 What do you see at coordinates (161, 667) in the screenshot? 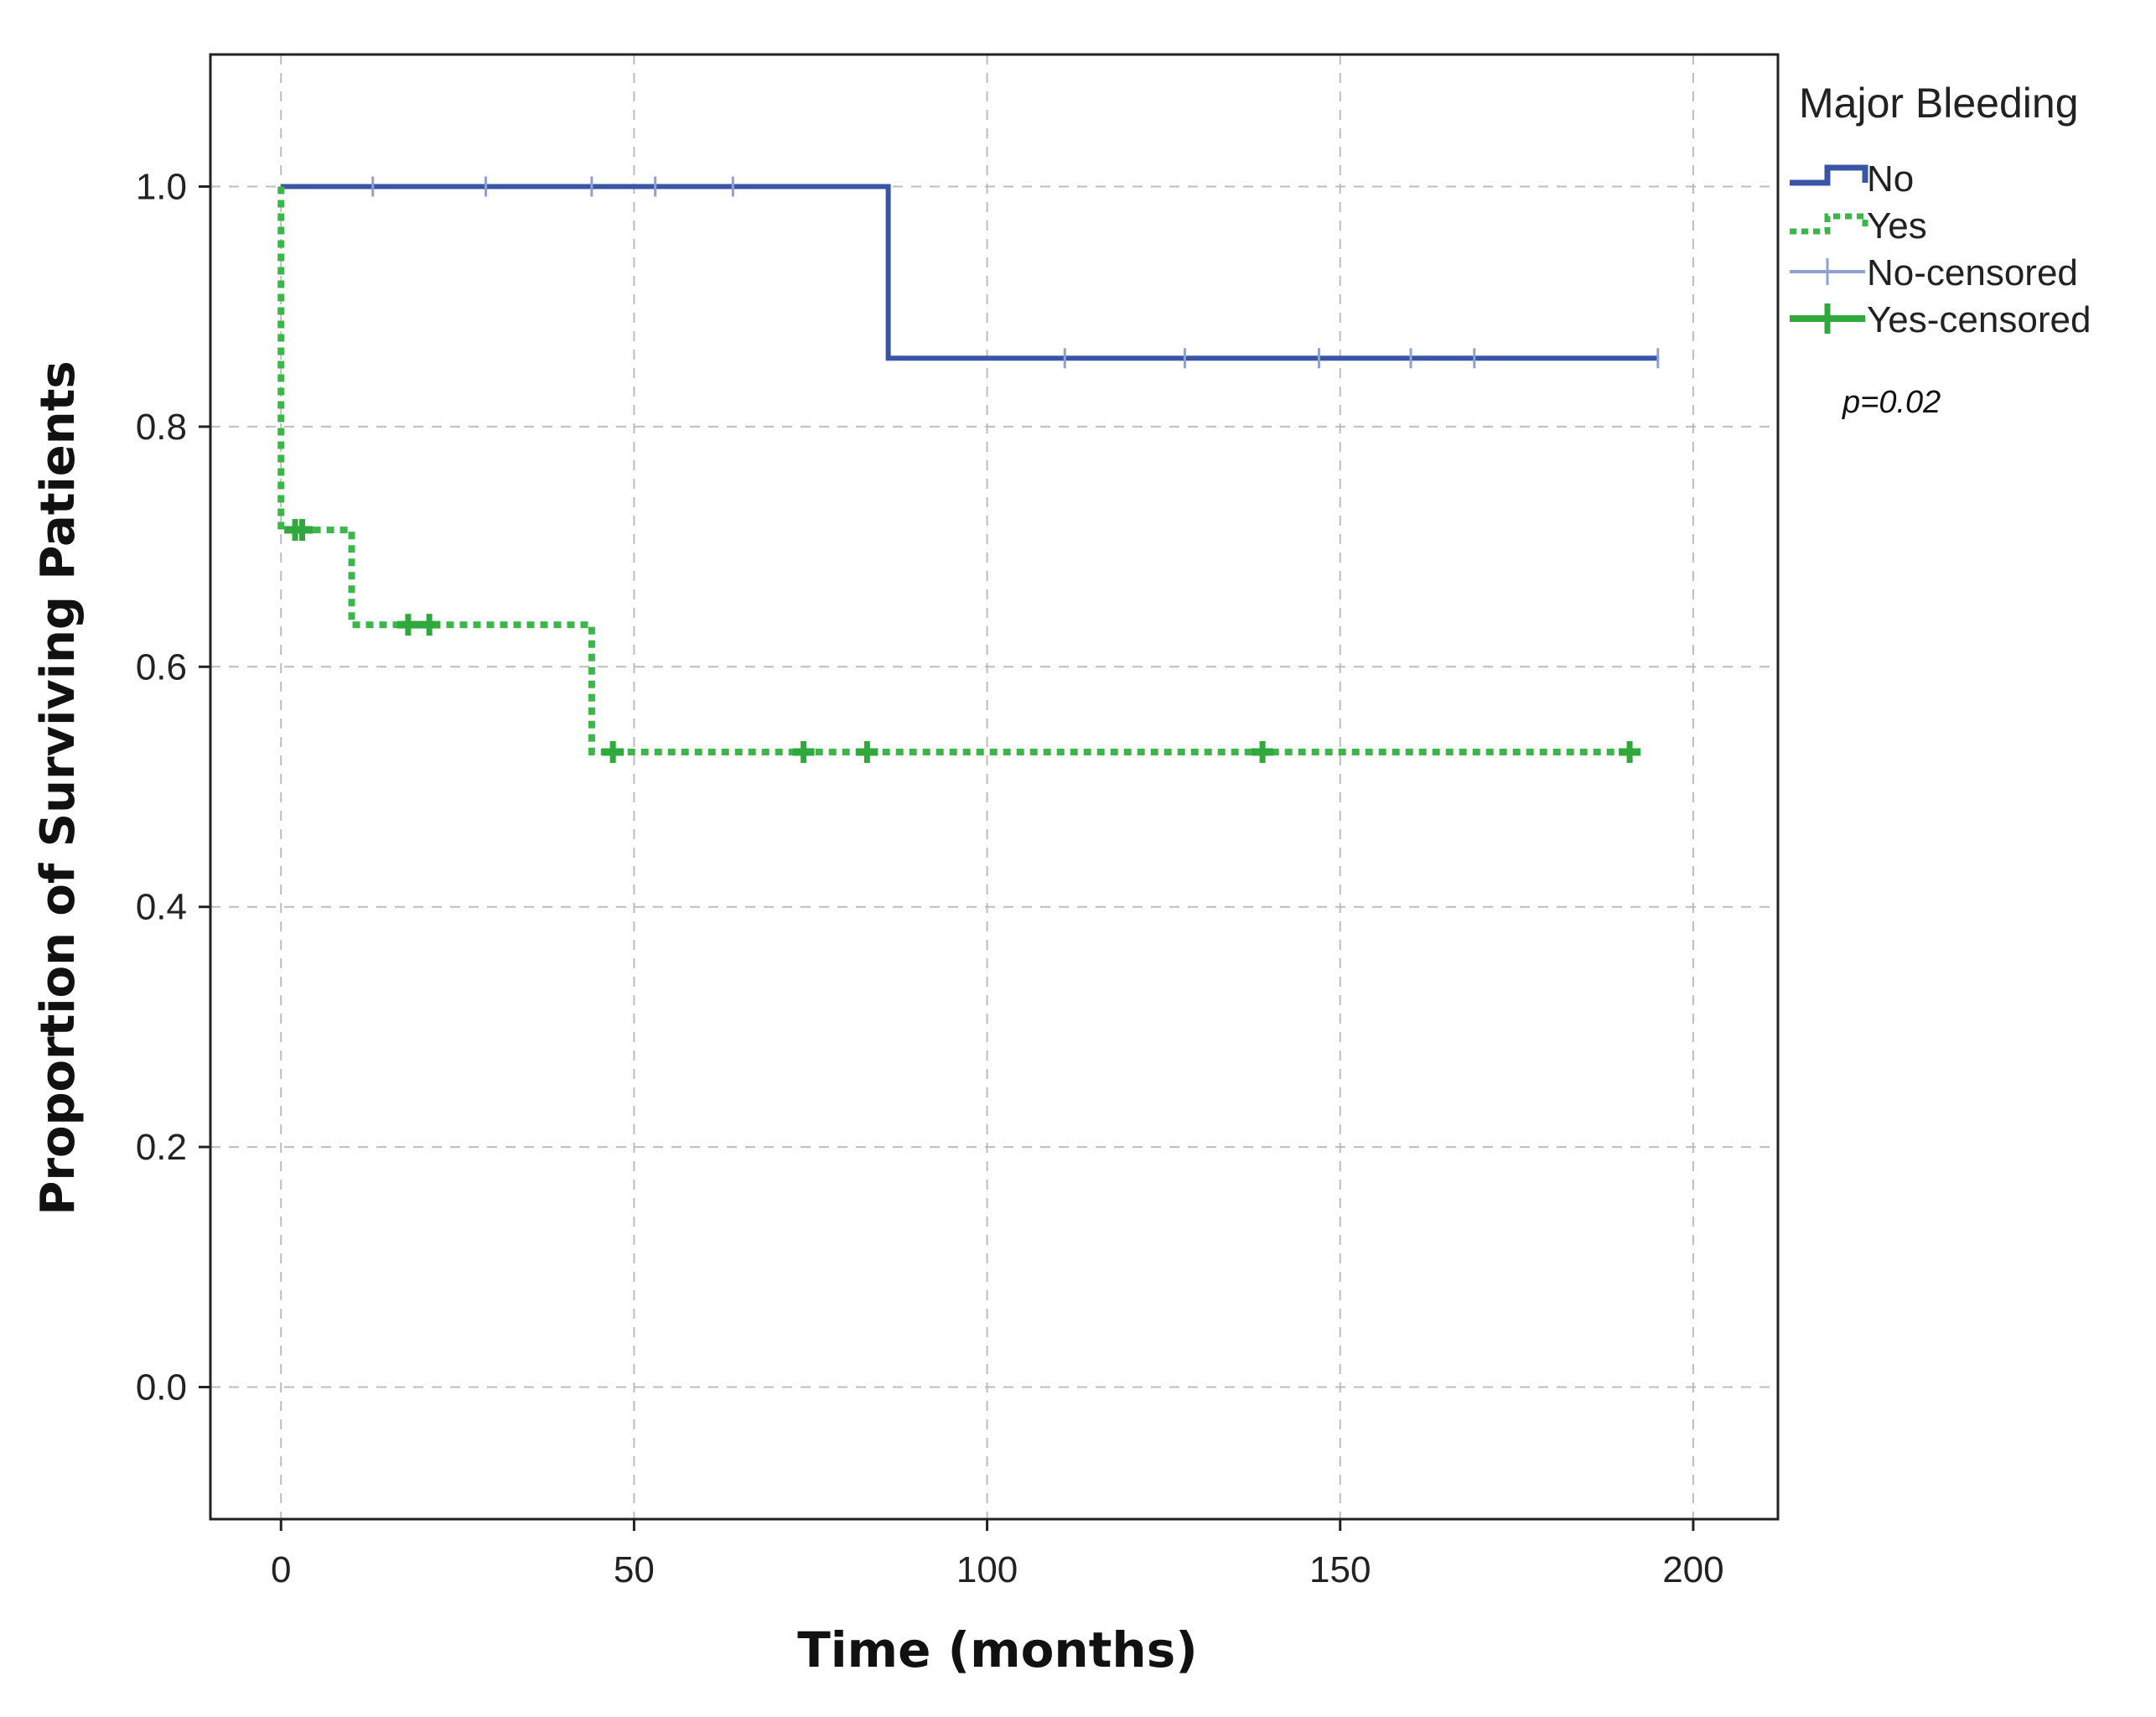
I see `y-tick-label: 0.6` at bounding box center [161, 667].